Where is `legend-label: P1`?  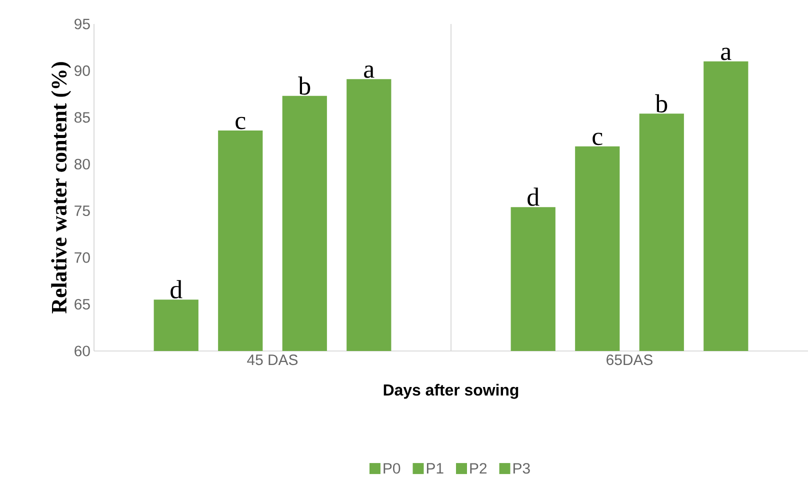
legend-label: P1 is located at coordinates (435, 468).